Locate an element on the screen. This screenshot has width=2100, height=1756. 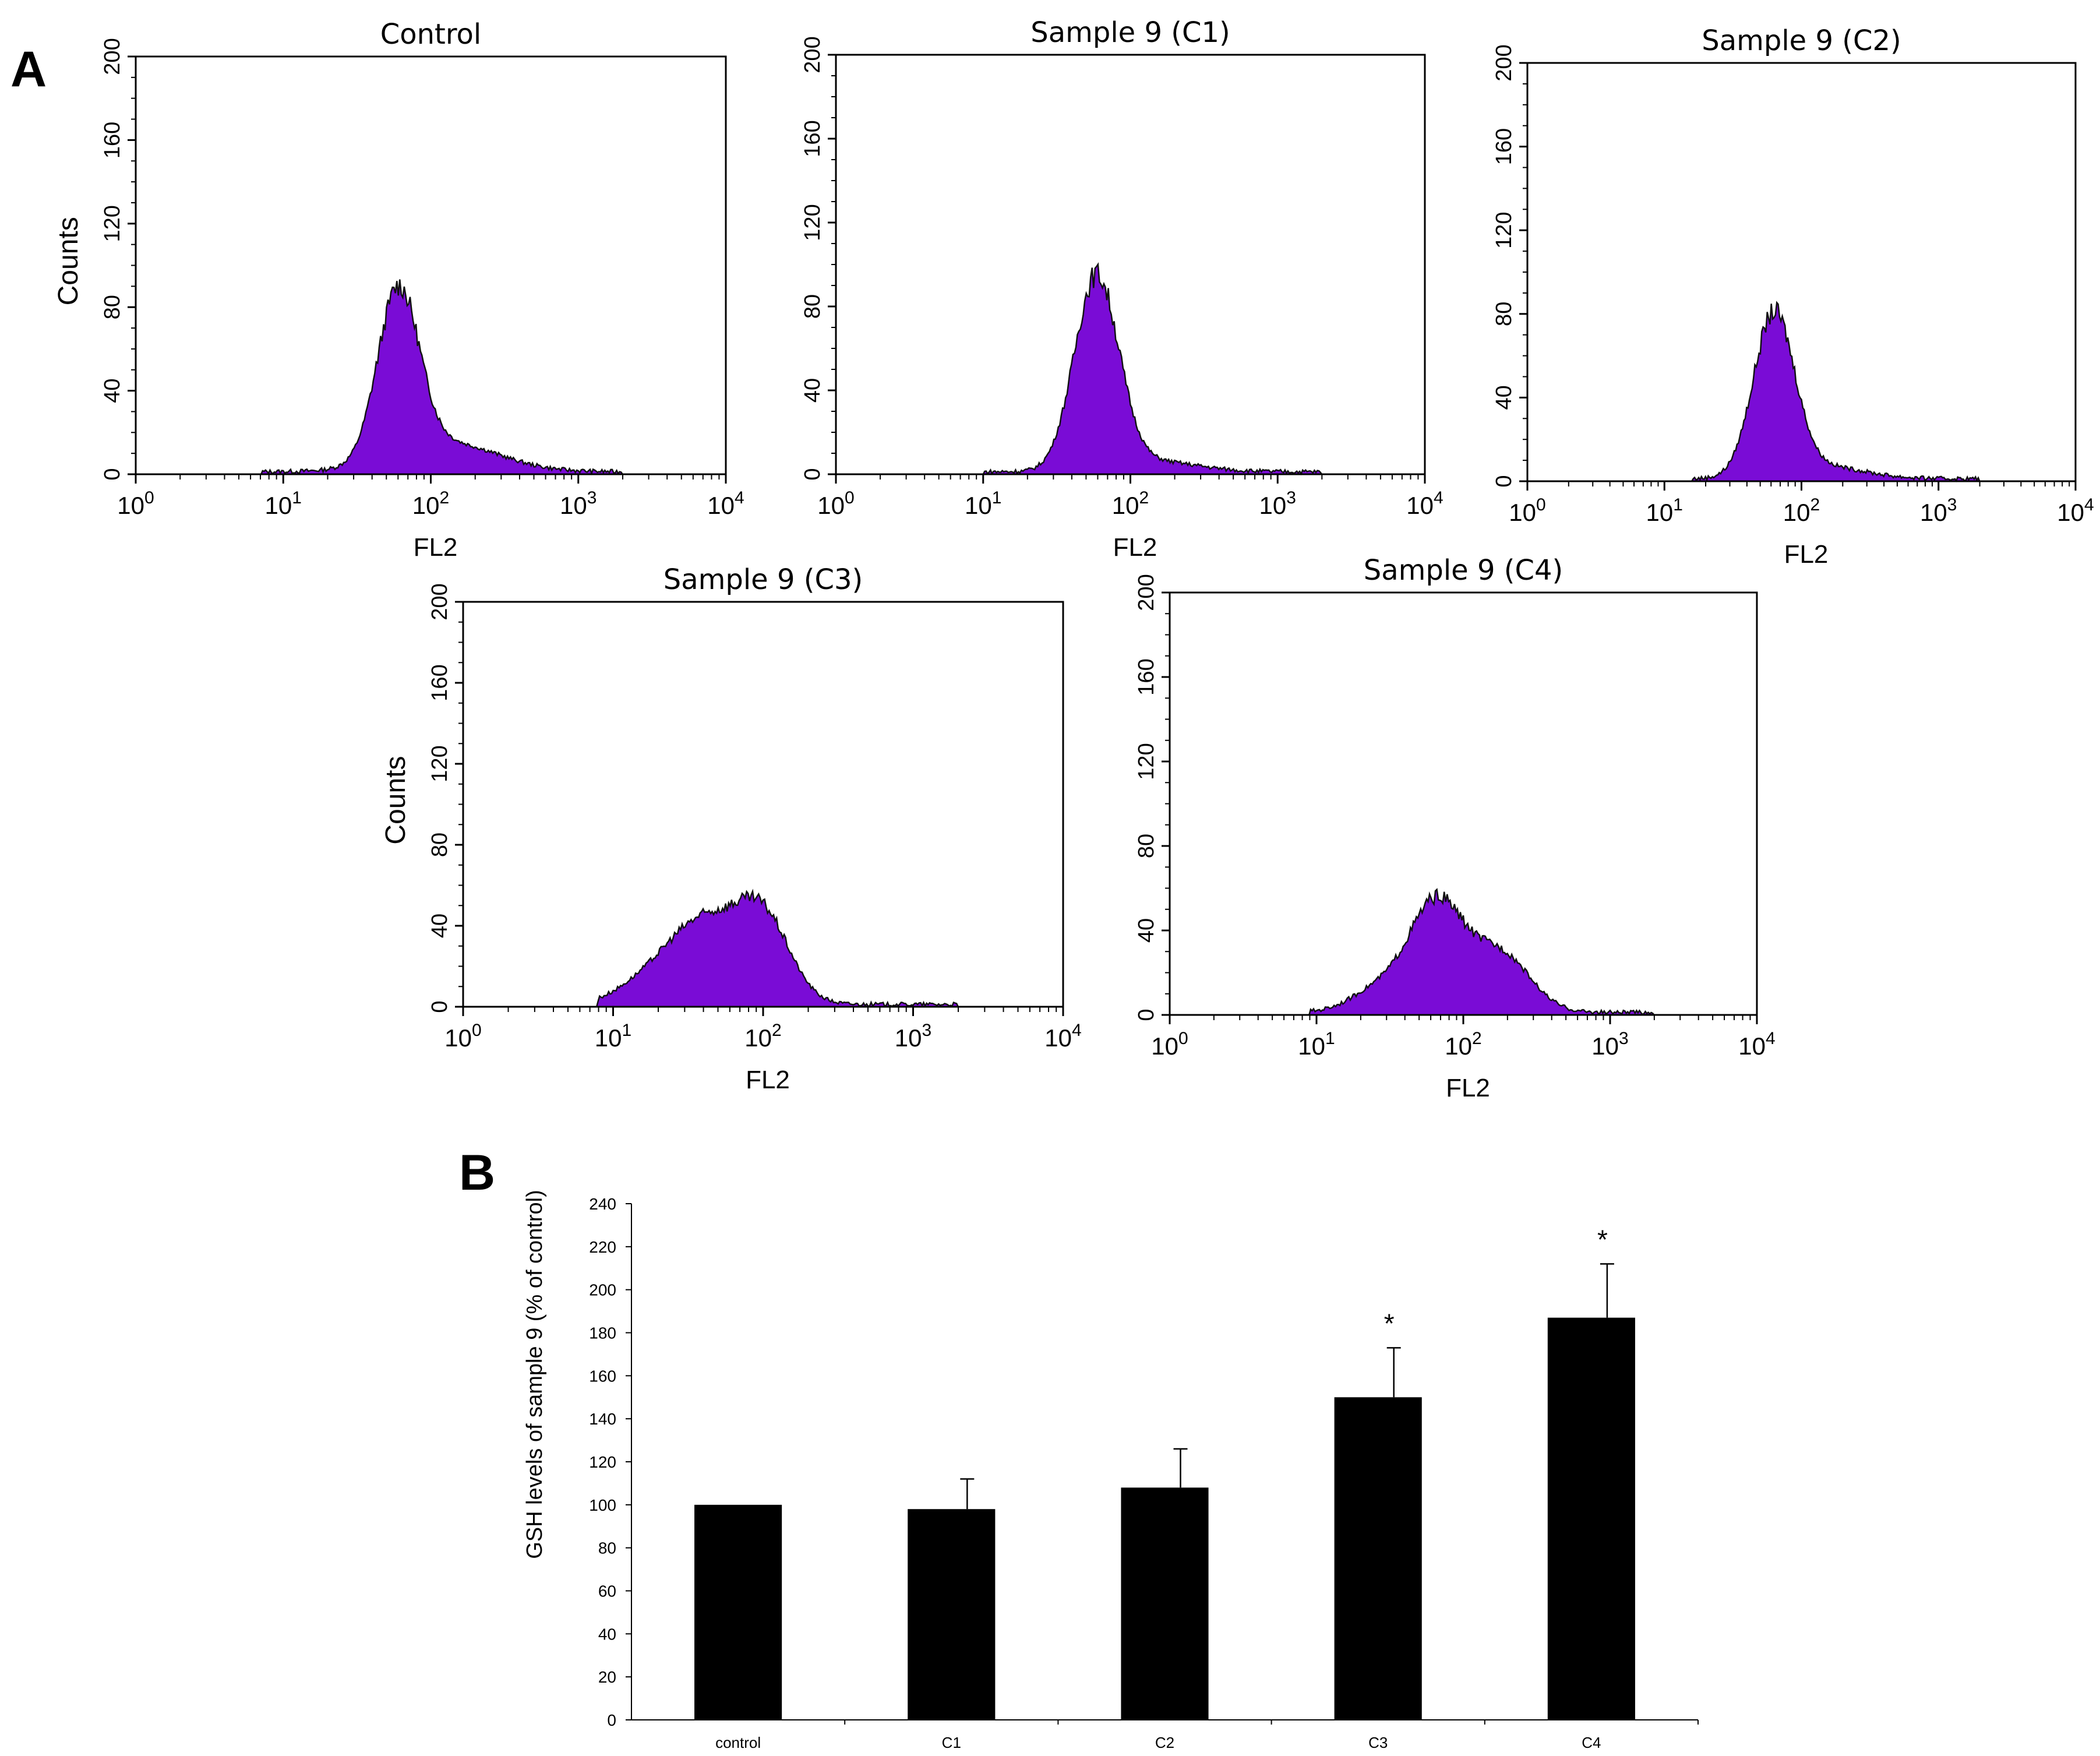
bar-c3 is located at coordinates (1378, 1558).